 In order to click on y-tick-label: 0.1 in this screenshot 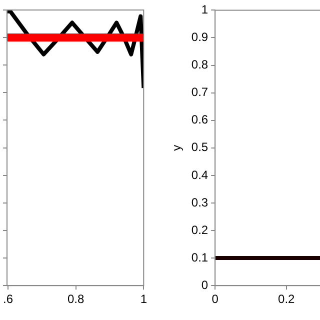, I will do `click(199, 257)`.